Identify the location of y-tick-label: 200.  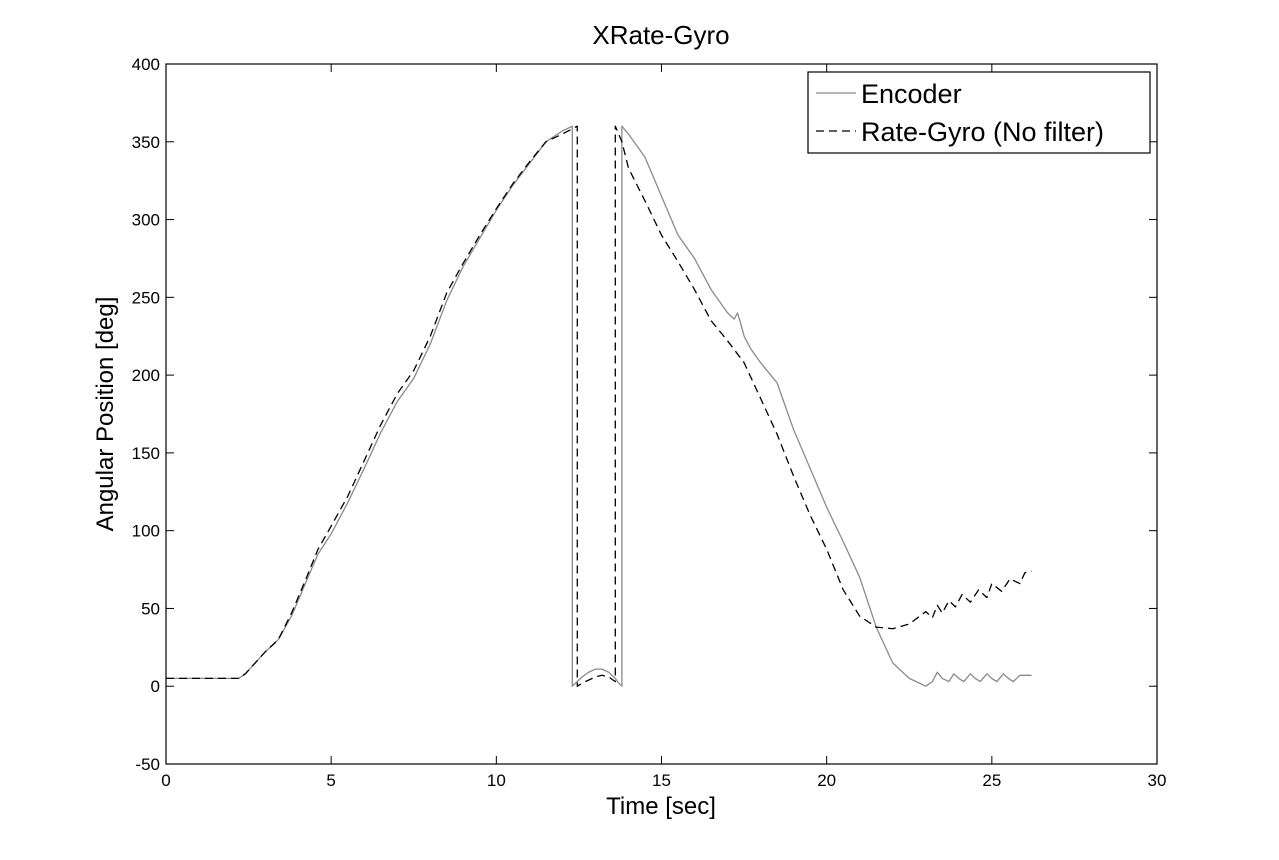
(146, 375).